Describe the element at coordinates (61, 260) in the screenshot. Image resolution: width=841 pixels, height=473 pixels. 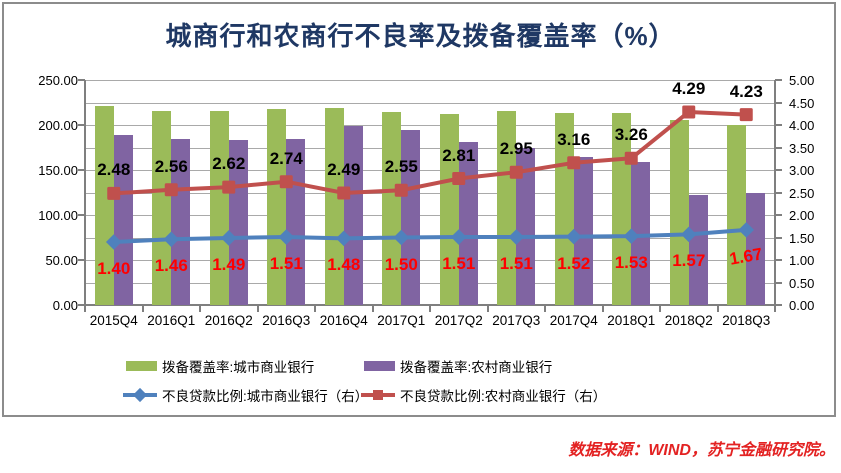
I see `y-axis-left-tick-label: 50.00` at that location.